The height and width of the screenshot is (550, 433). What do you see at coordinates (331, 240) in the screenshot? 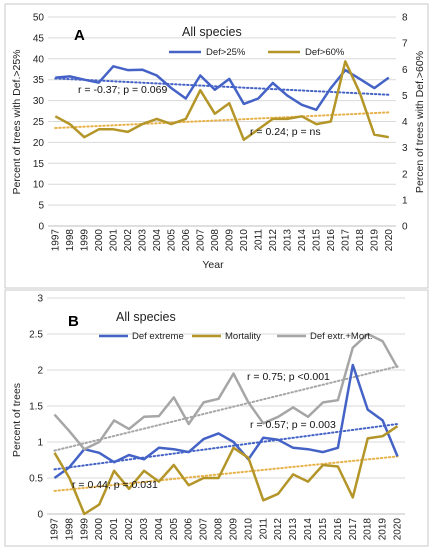
I see `panel-a-x-tick-label: 2016` at bounding box center [331, 240].